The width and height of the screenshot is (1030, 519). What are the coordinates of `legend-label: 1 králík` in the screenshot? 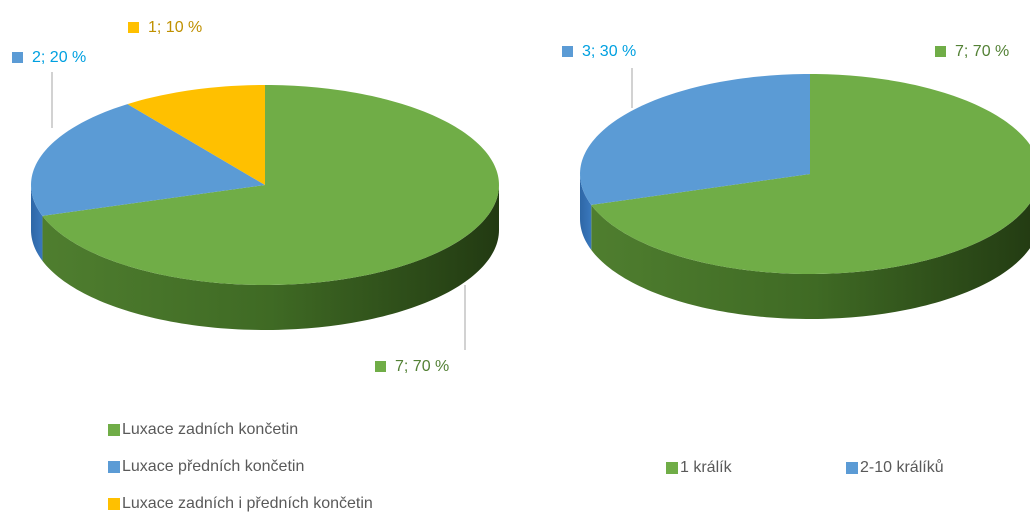 It's located at (706, 467).